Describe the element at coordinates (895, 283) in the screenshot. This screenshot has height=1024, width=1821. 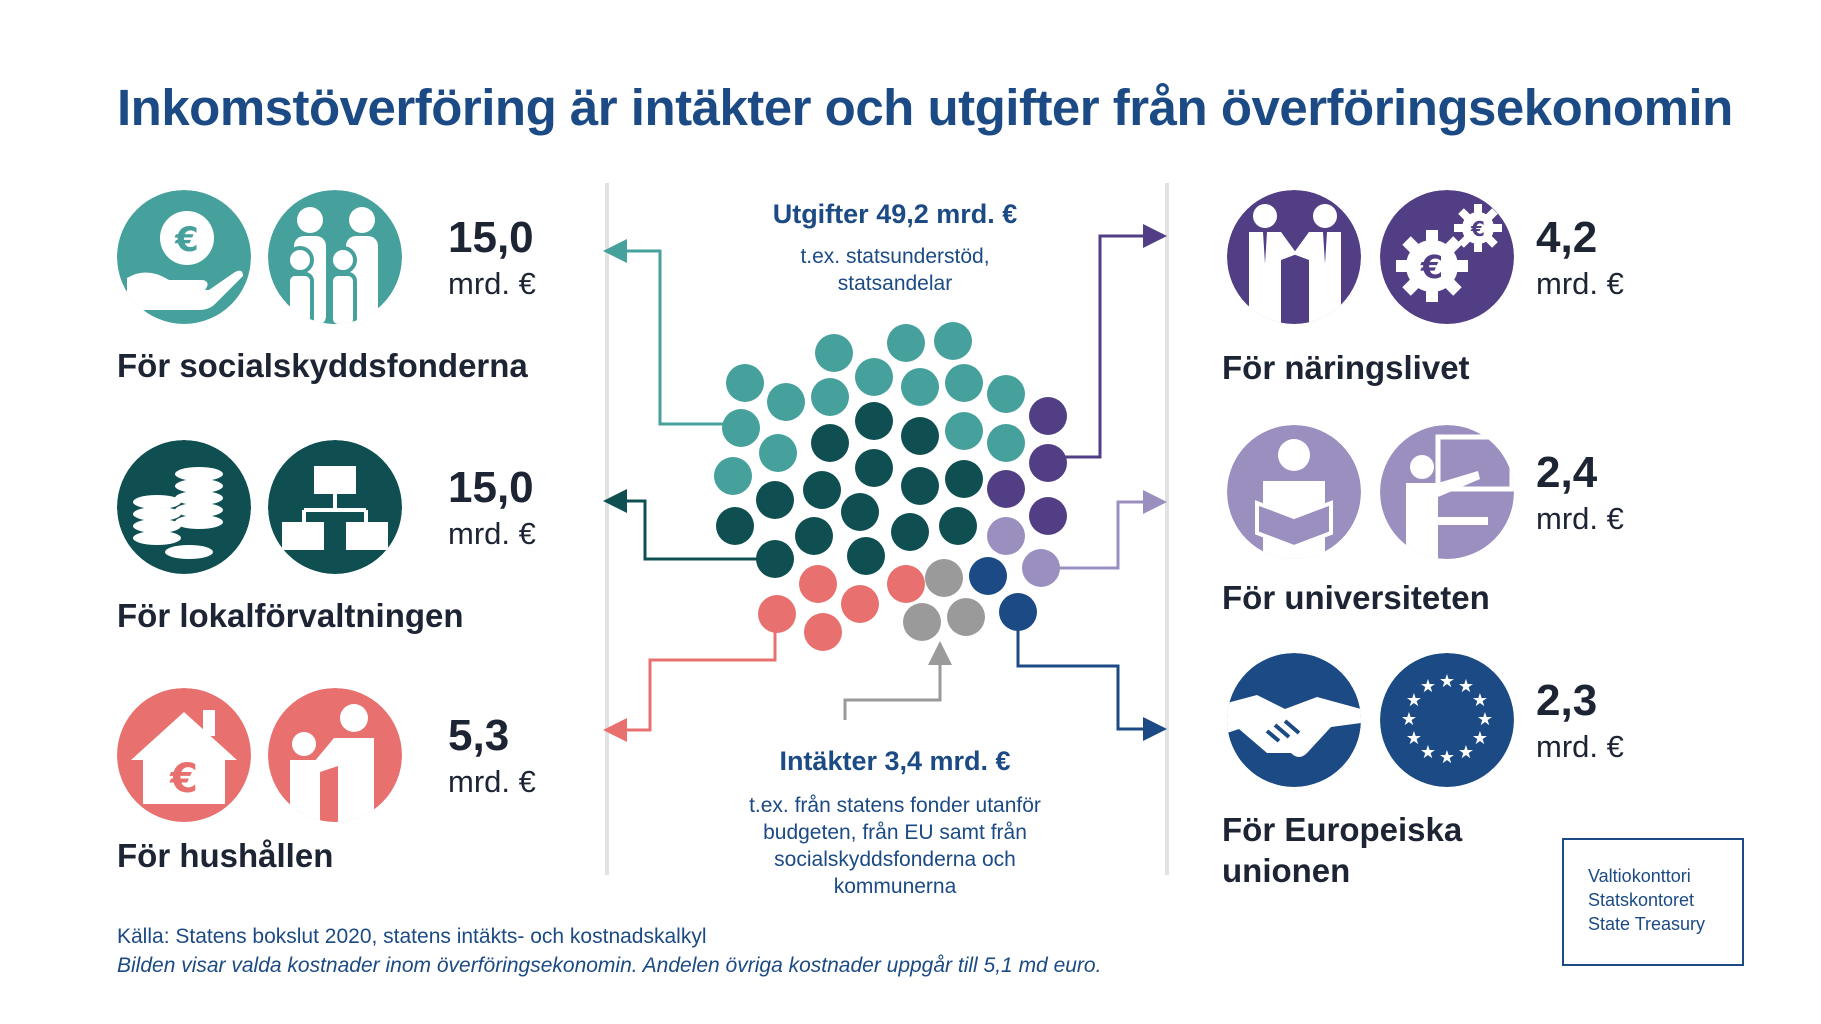
I see `expenditure-subtitle-2: statsandelar` at that location.